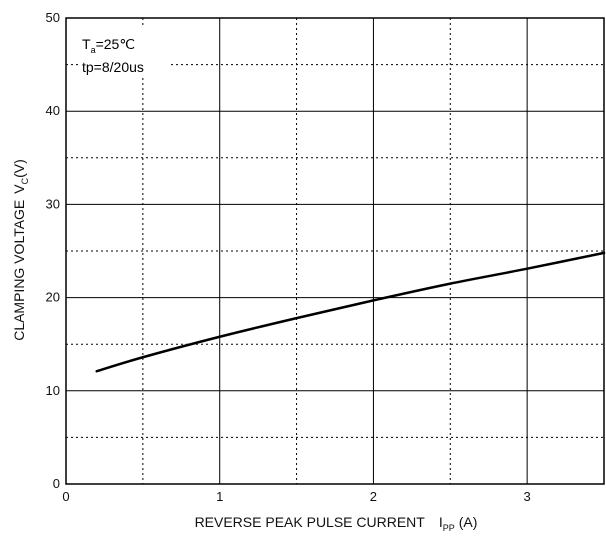 The height and width of the screenshot is (540, 606). I want to click on x-tick-label: 2, so click(373, 496).